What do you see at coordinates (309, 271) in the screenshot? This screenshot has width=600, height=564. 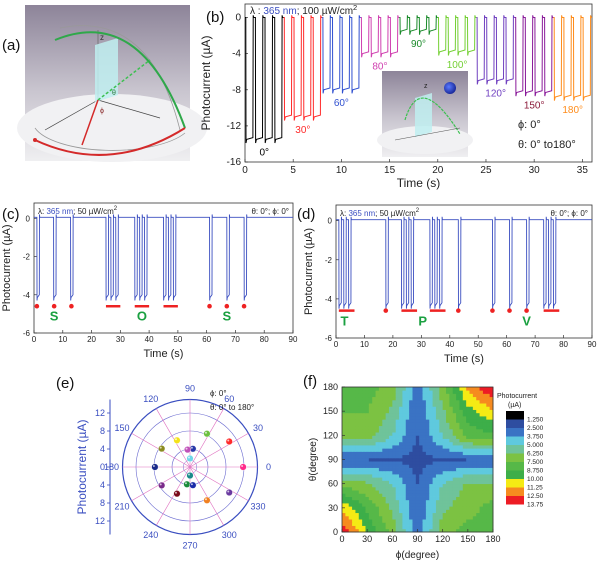 I see `y-axis-label: Photocurrent (µA)` at bounding box center [309, 271].